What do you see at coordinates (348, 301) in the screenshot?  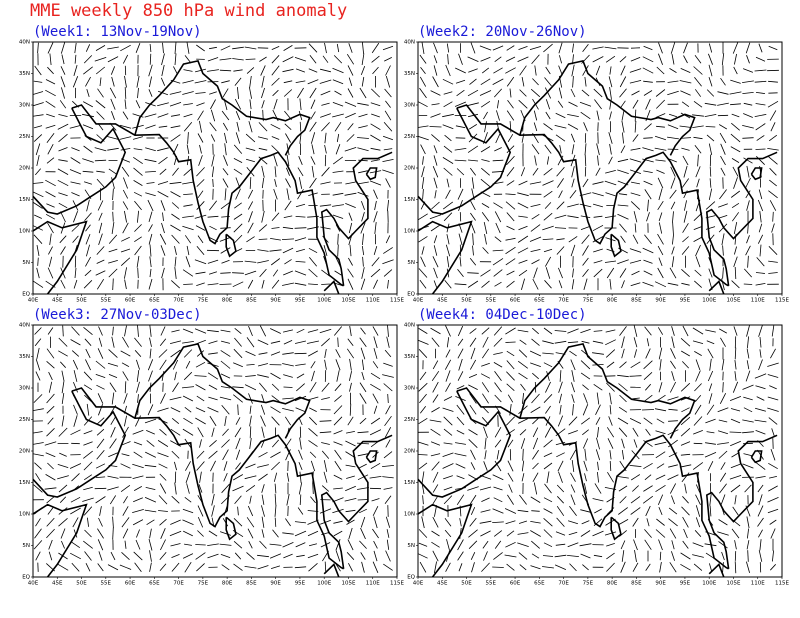 I see `x-tick-label: 105E` at bounding box center [348, 301].